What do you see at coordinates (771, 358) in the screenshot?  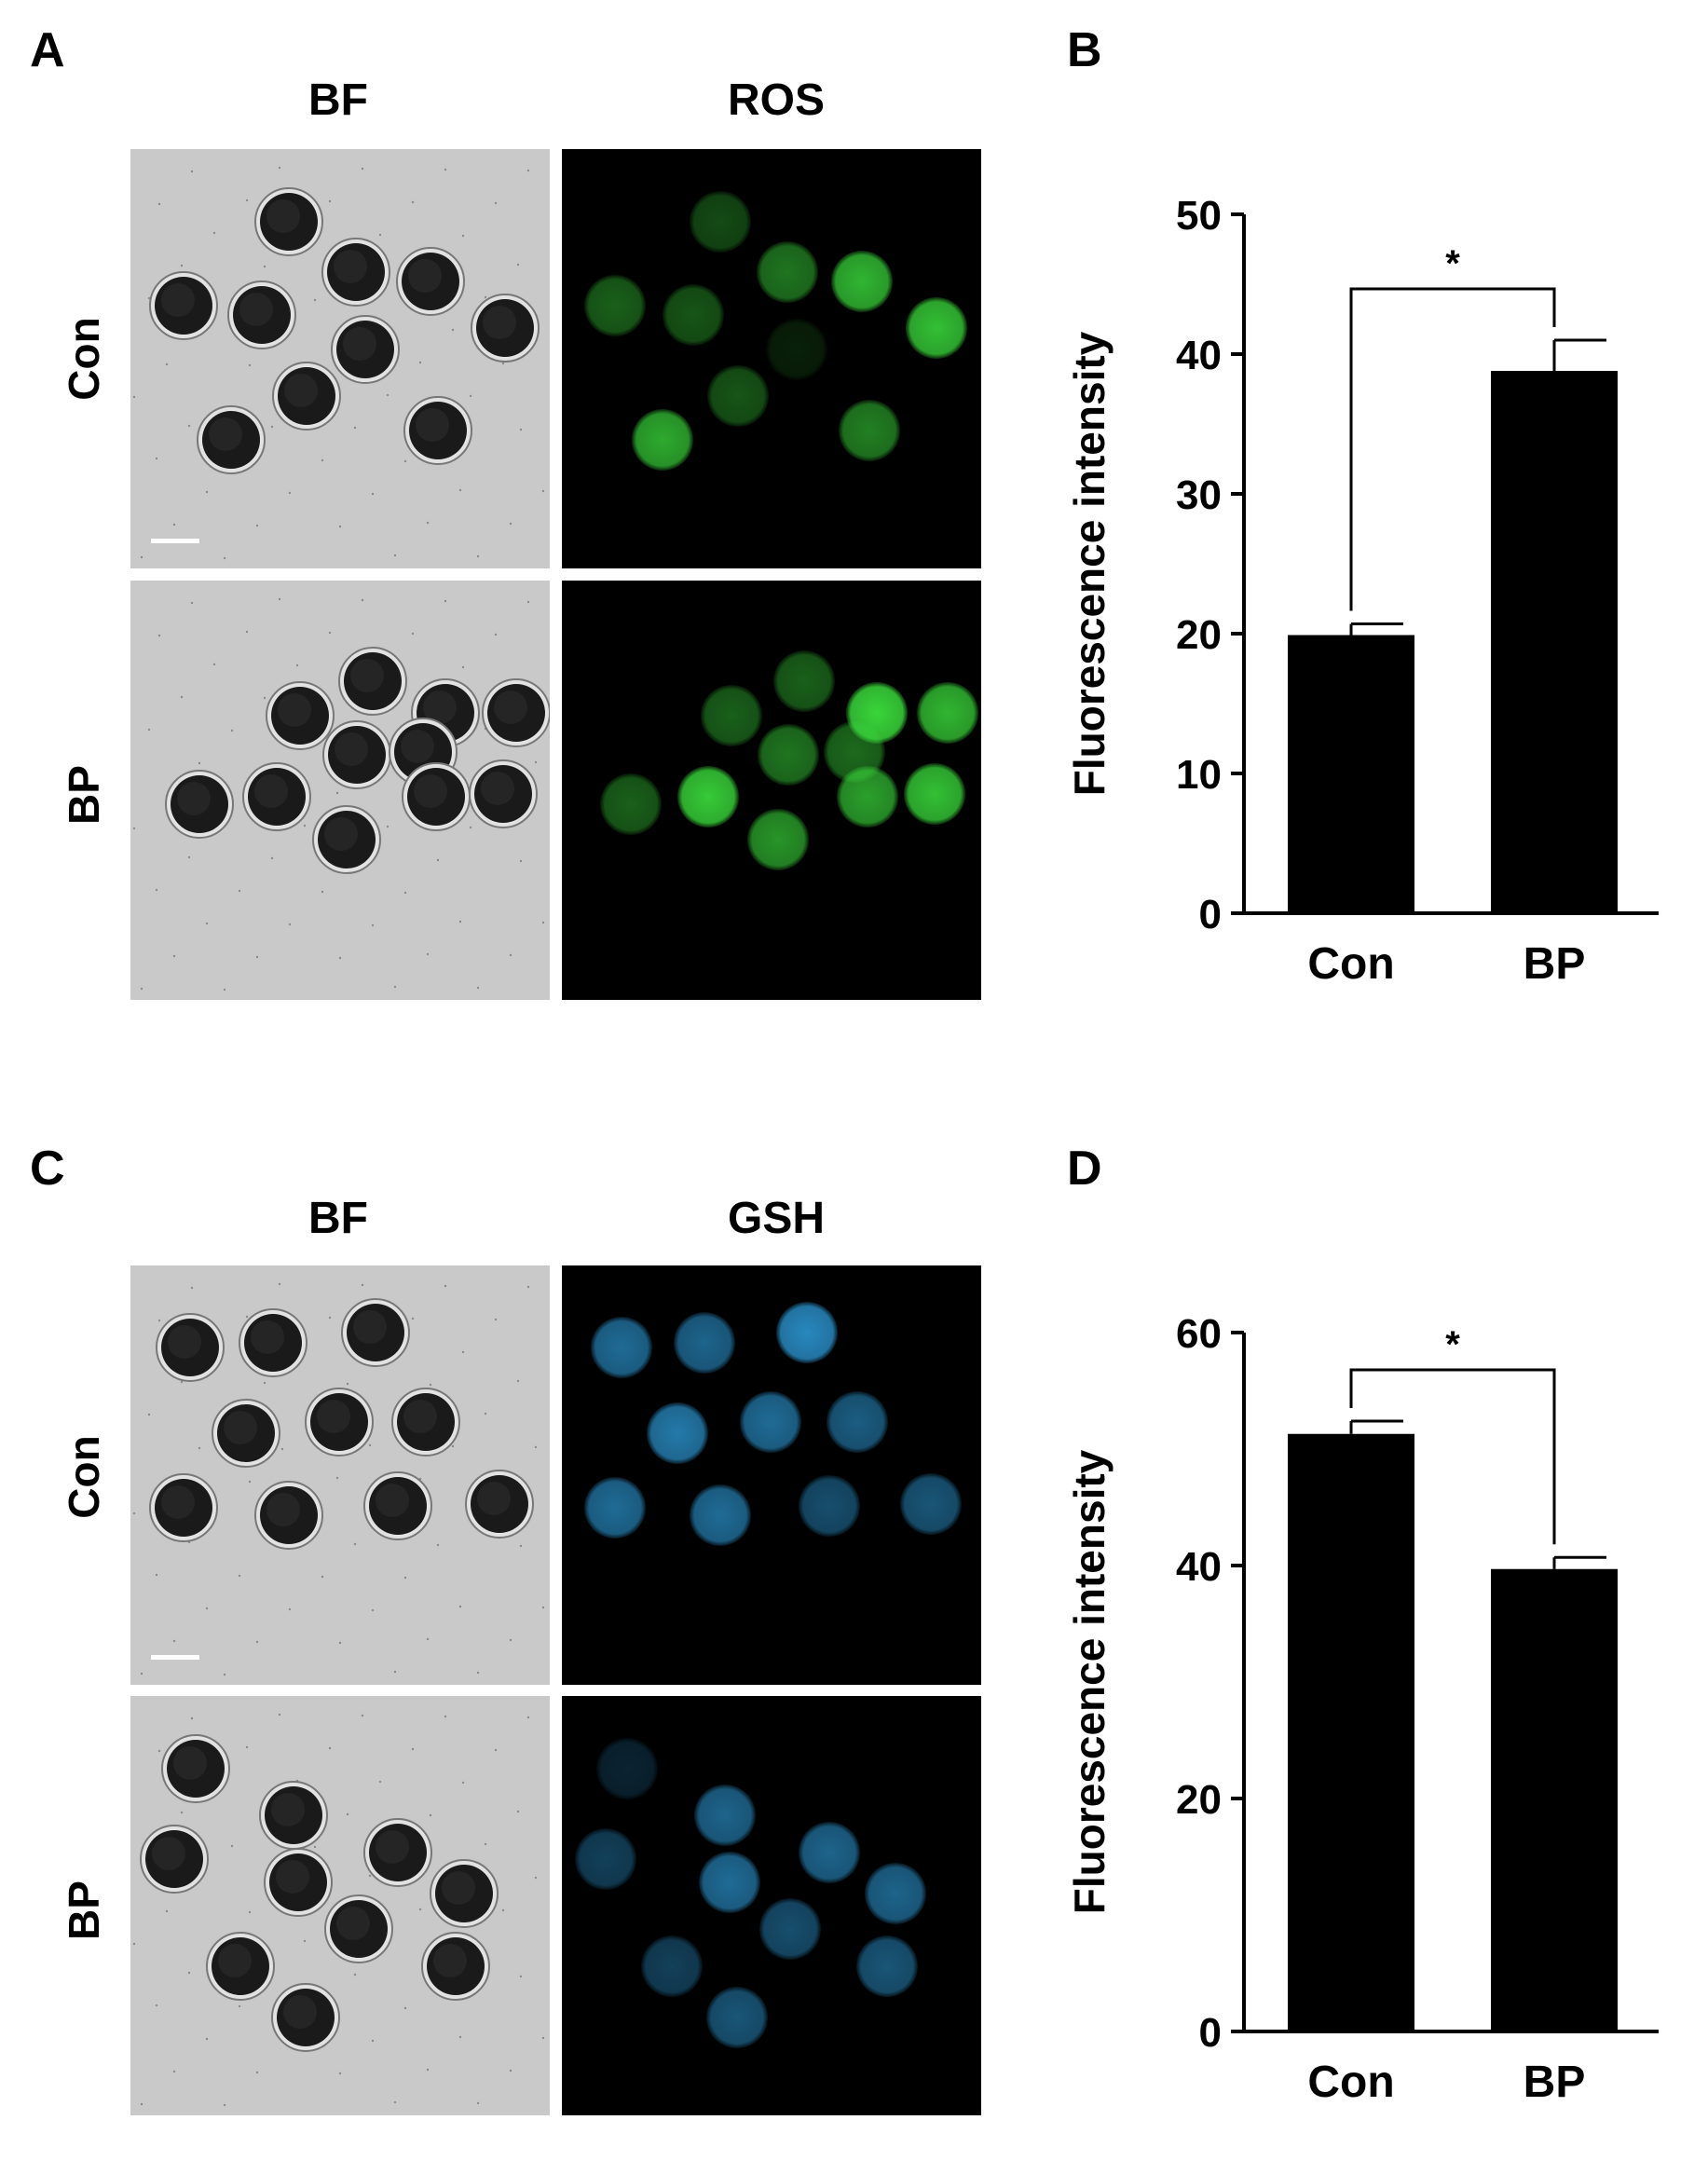 I see `micrograph-ros-con` at bounding box center [771, 358].